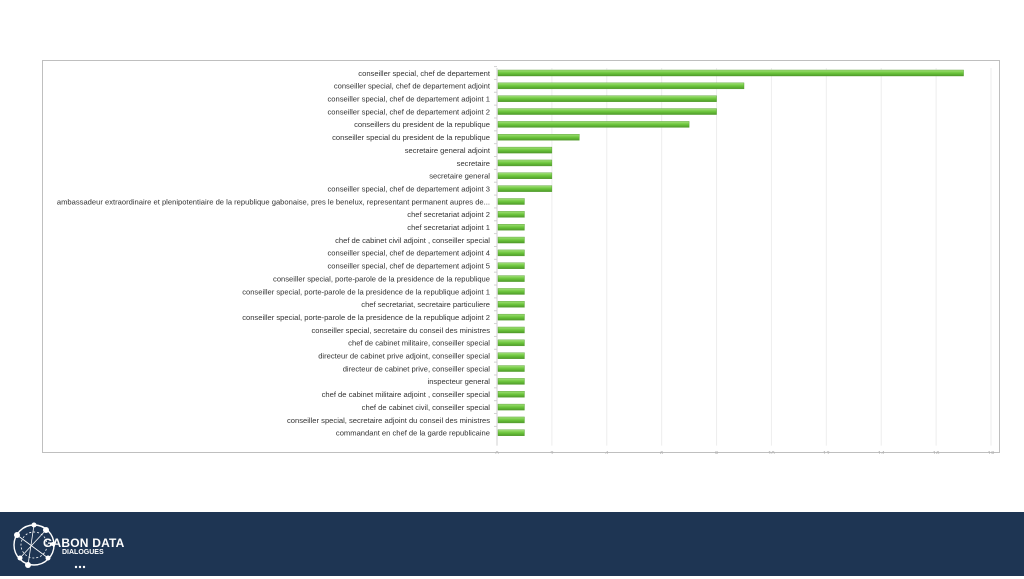  I want to click on x-tick-label: 6, so click(662, 453).